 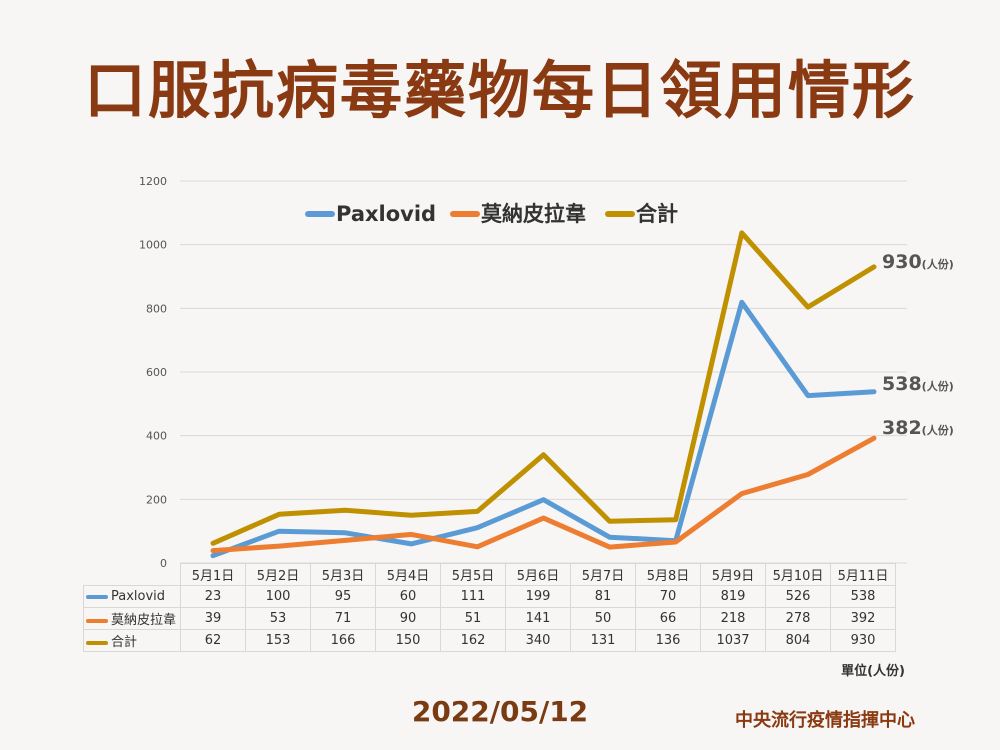 What do you see at coordinates (343, 640) in the screenshot?
I see `table-cell: 166` at bounding box center [343, 640].